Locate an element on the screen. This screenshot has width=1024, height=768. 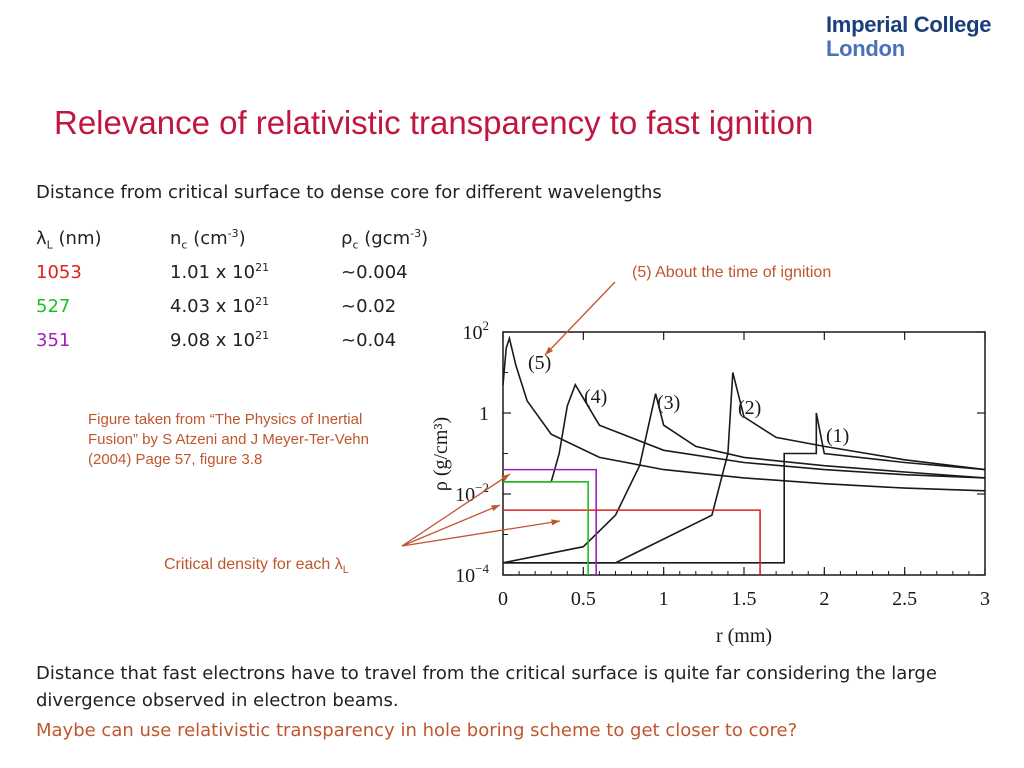
y-tick-label: 10² is located at coordinates (476, 331).